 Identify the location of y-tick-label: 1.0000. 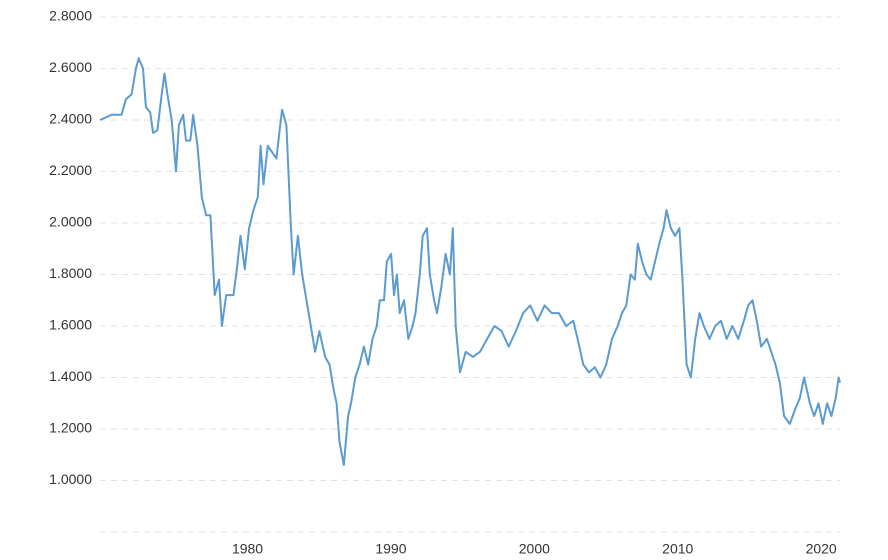
(70, 479).